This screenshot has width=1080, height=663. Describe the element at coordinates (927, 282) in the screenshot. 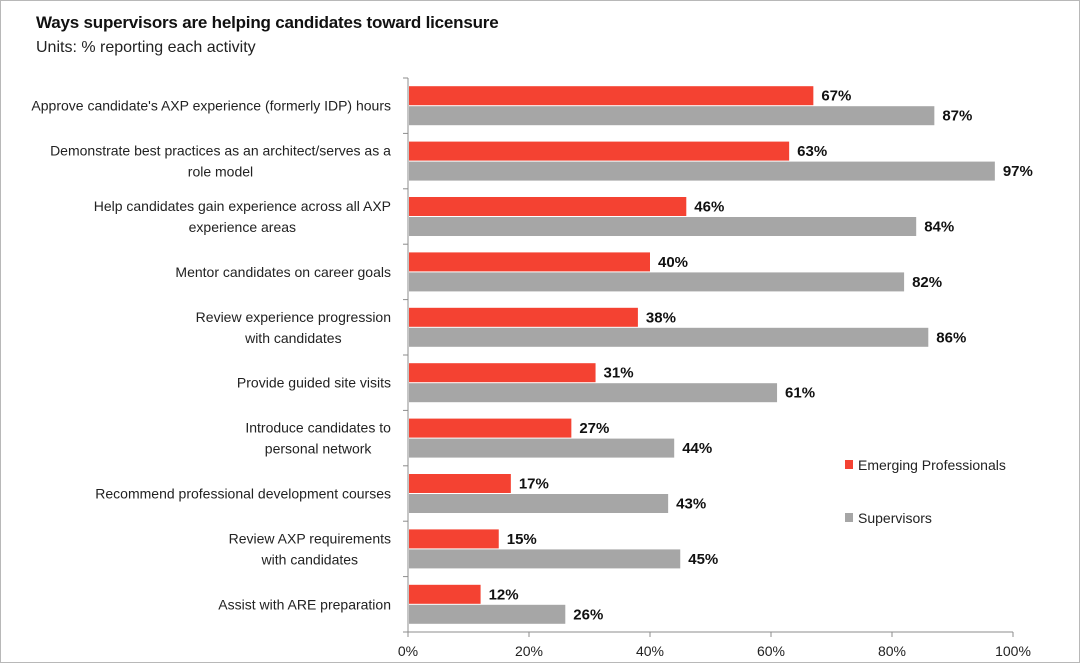

I see `value-label: 82%` at that location.